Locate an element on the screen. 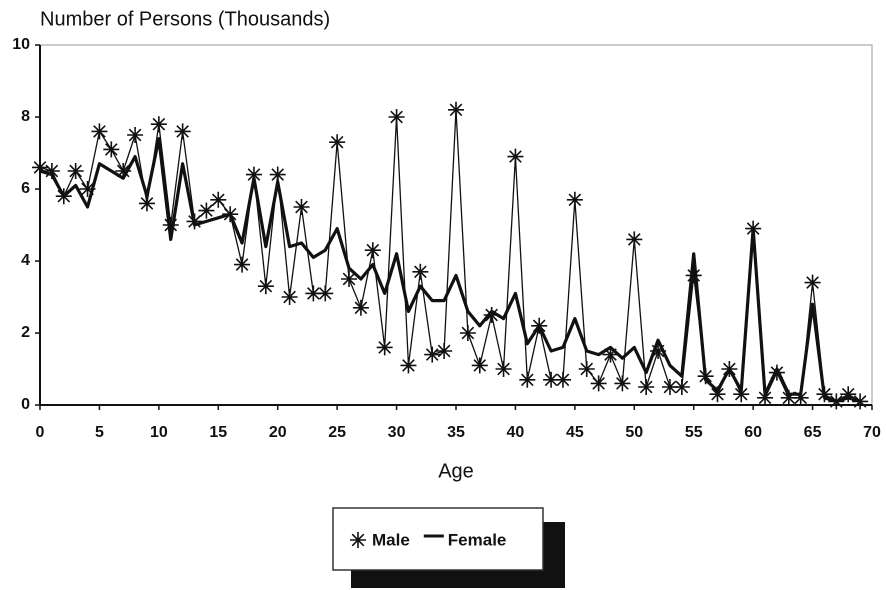  legend-marker is located at coordinates (358, 540).